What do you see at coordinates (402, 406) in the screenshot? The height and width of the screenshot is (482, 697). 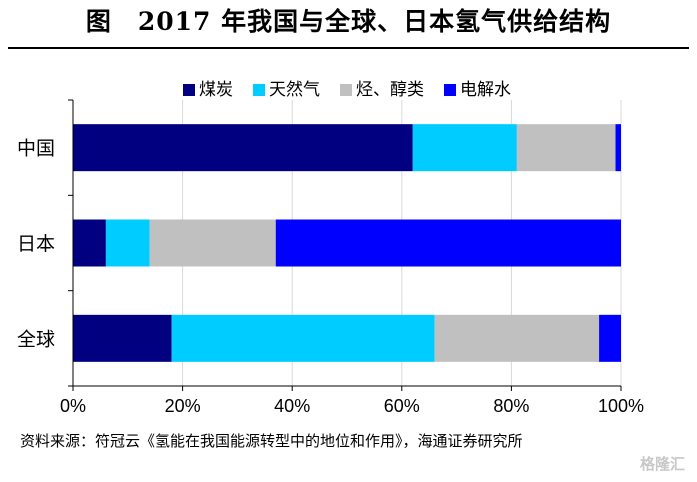 I see `x-tick-label: 60%` at bounding box center [402, 406].